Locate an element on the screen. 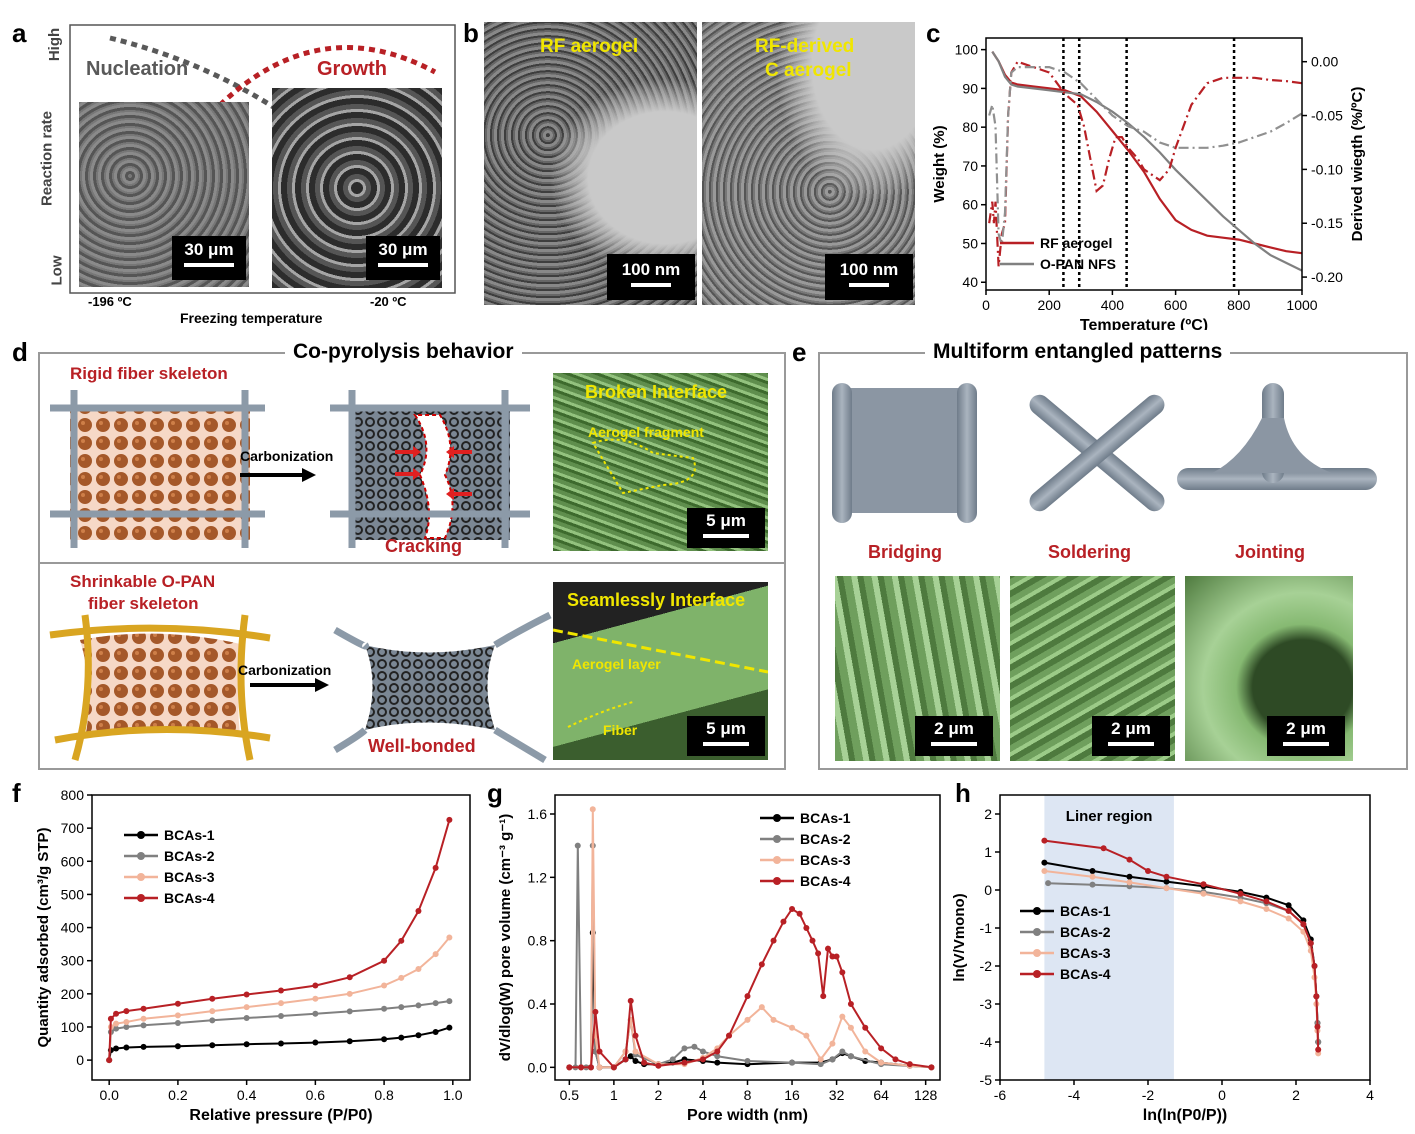 This screenshot has width=1415, height=1134. y-tick-label: -3 is located at coordinates (986, 1004).